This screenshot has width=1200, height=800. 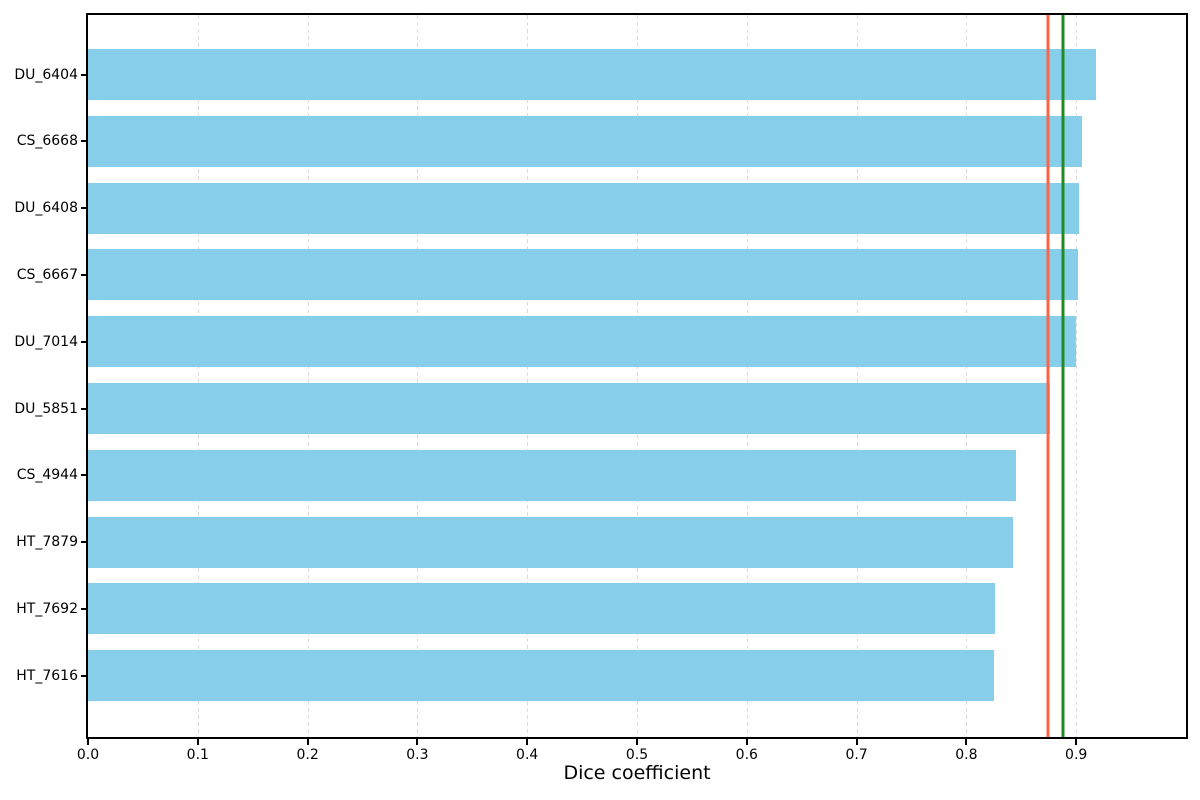 What do you see at coordinates (308, 376) in the screenshot?
I see `gridline-0.2` at bounding box center [308, 376].